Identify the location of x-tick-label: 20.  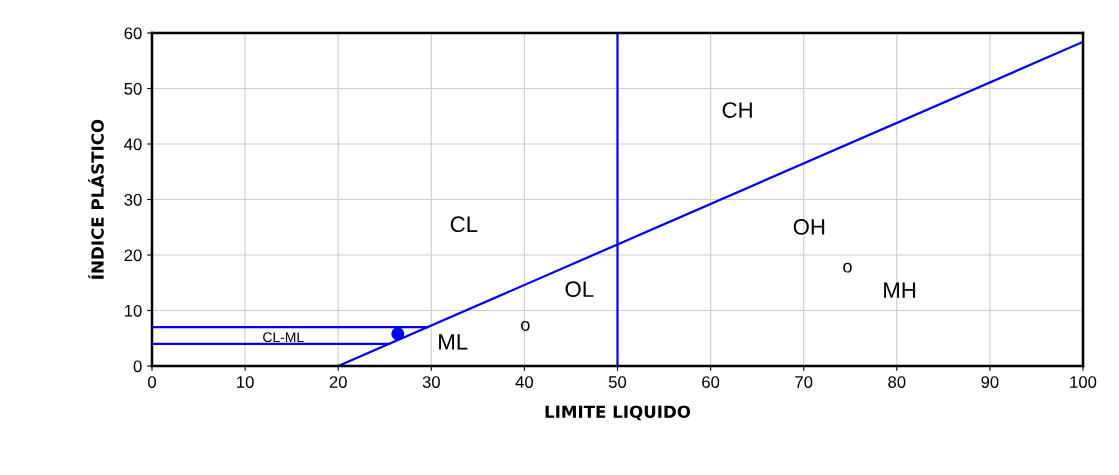
(338, 382).